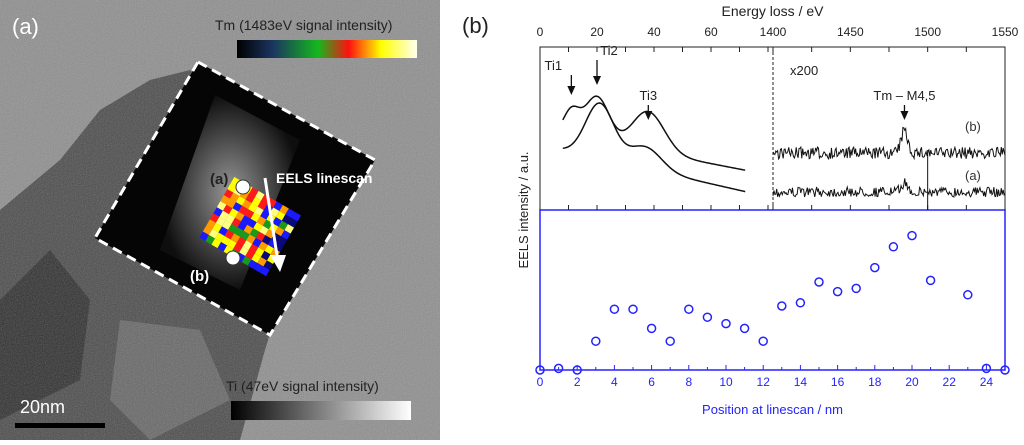 This screenshot has width=1024, height=445. What do you see at coordinates (987, 382) in the screenshot?
I see `bottom-tick-label: 24` at bounding box center [987, 382].